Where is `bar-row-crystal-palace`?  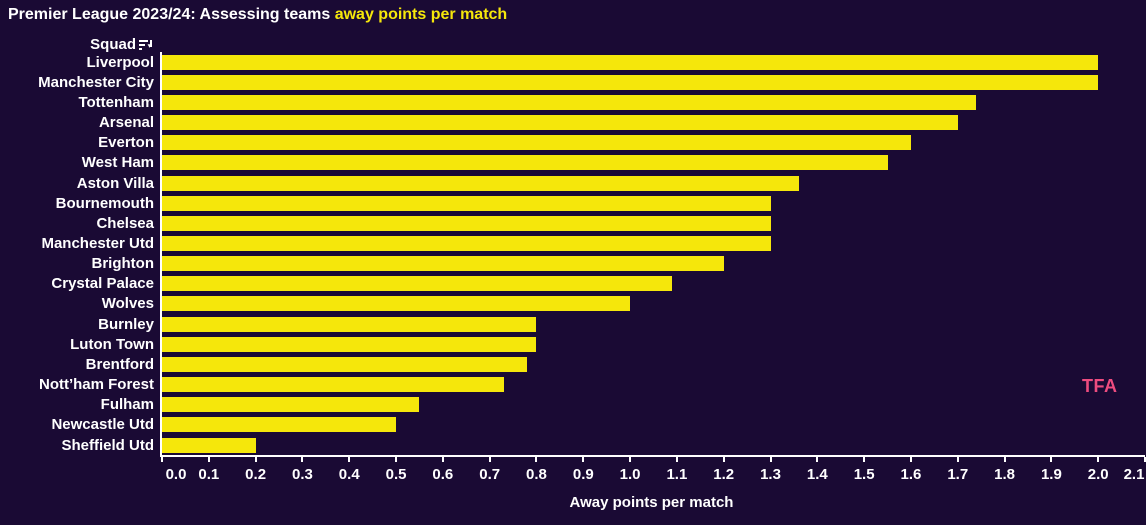
bar-row-crystal-palace is located at coordinates (653, 284).